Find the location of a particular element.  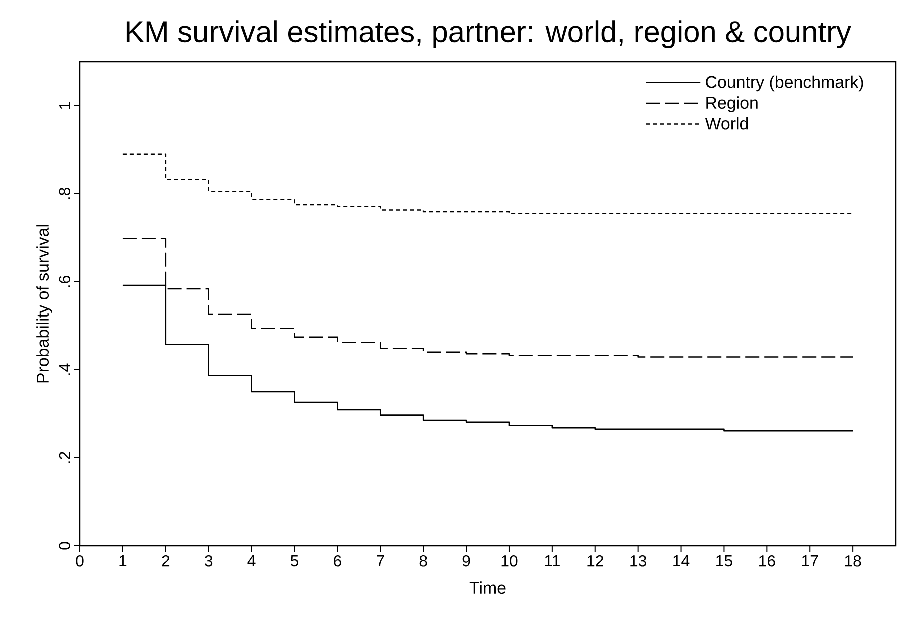

x-tick-label: 18 is located at coordinates (853, 561).